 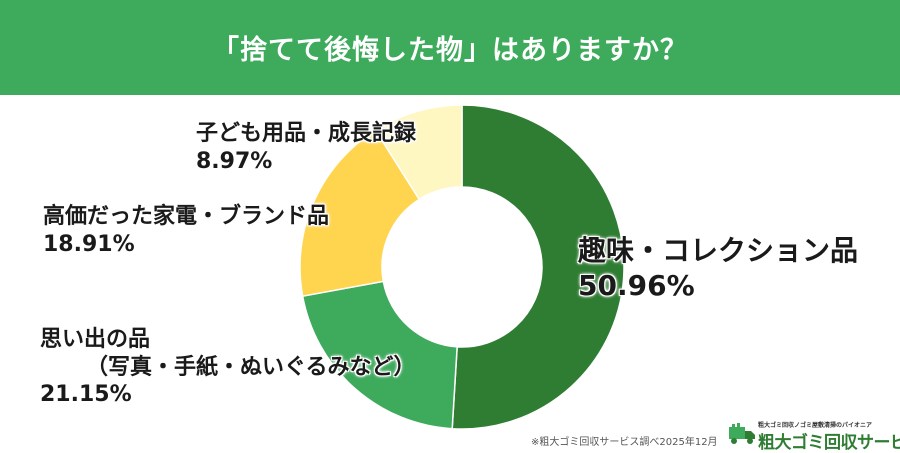 I want to click on source-note: ※粗大ゴミ回収サービス調べ2025年12月, so click(x=624, y=442).